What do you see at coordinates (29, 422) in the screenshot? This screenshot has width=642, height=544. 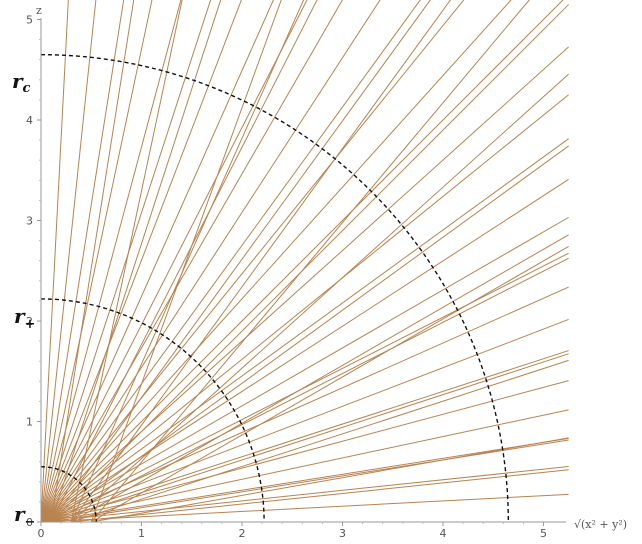 I see `y-tick-label-1: 1` at bounding box center [29, 422].